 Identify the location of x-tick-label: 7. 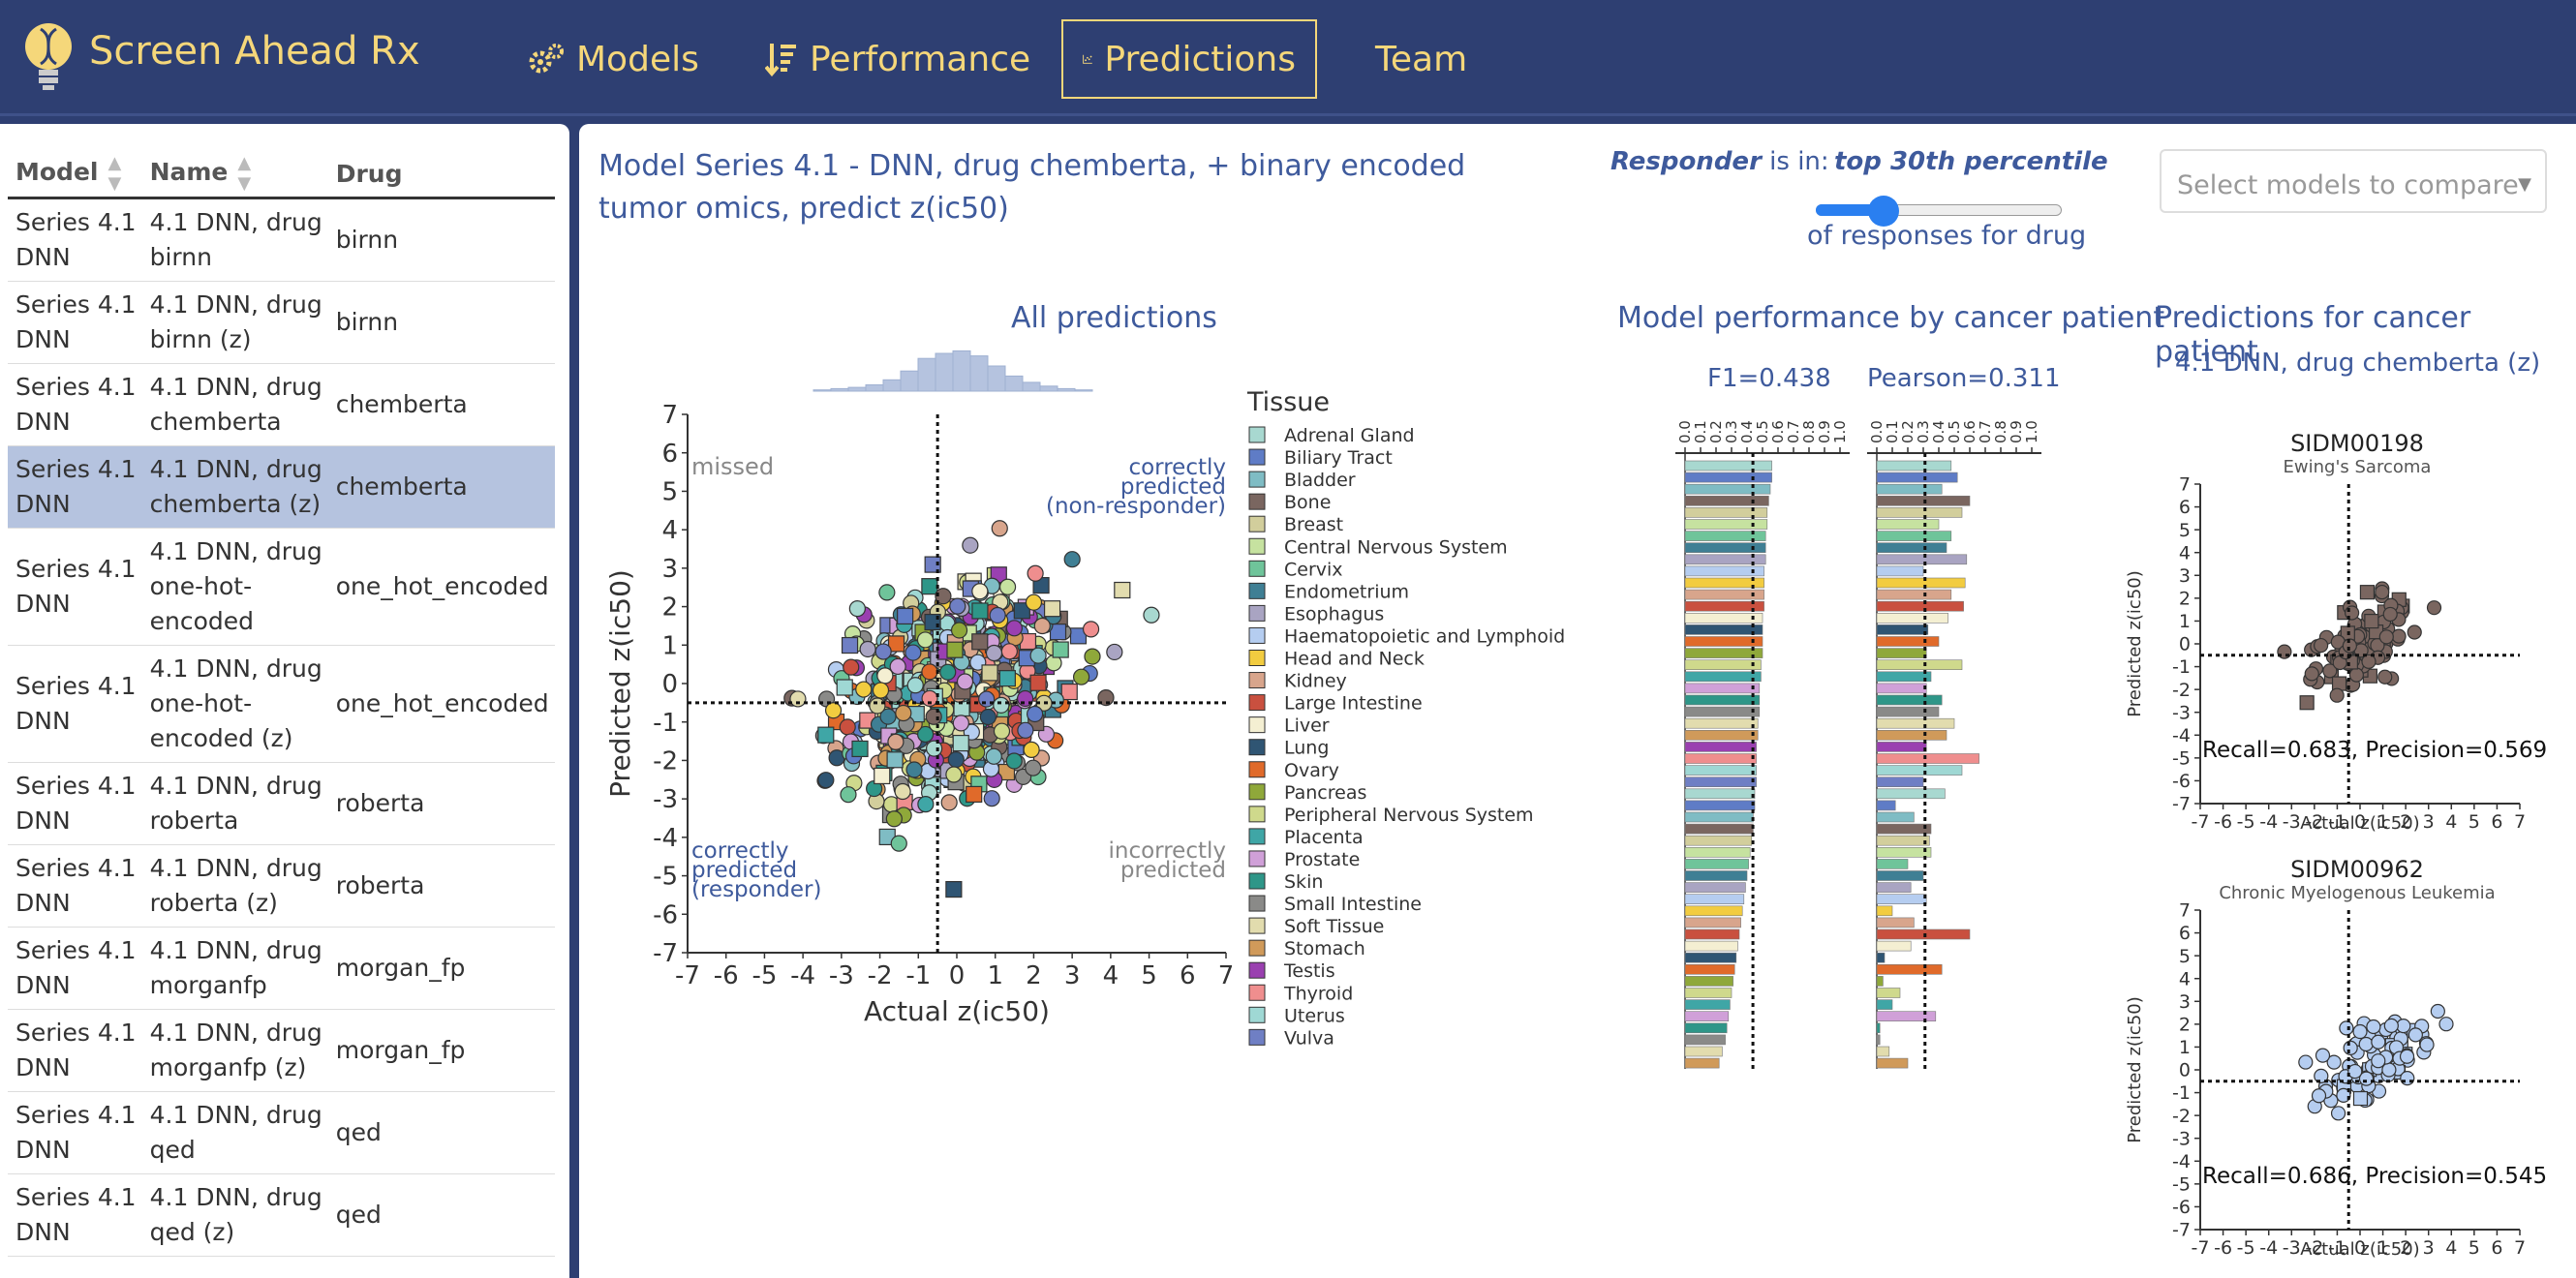
(2520, 822).